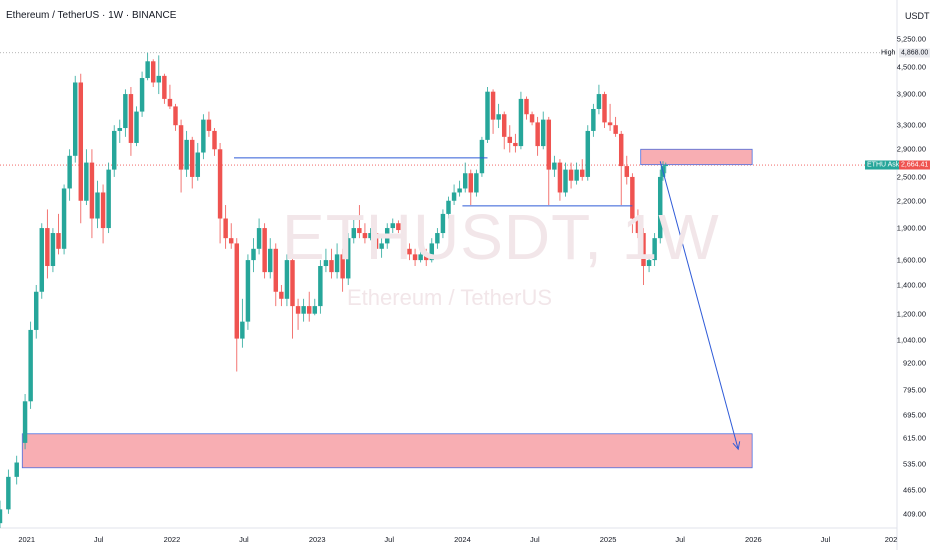  I want to click on time-tick: 2025, so click(608, 539).